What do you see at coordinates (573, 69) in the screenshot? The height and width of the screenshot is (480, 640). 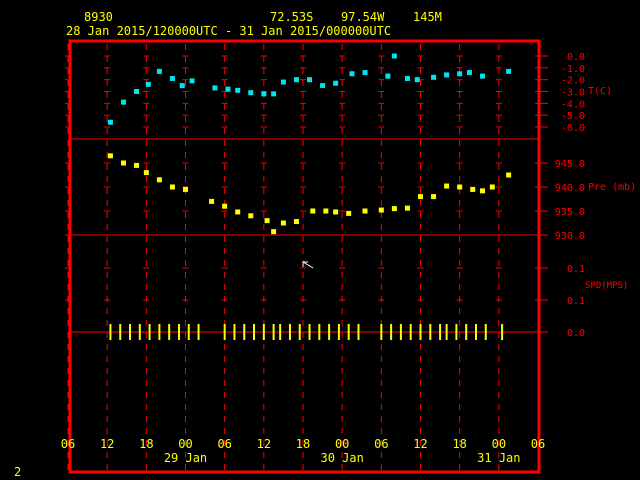 I see `temperature-tick-label-1: -1.0` at bounding box center [573, 69].